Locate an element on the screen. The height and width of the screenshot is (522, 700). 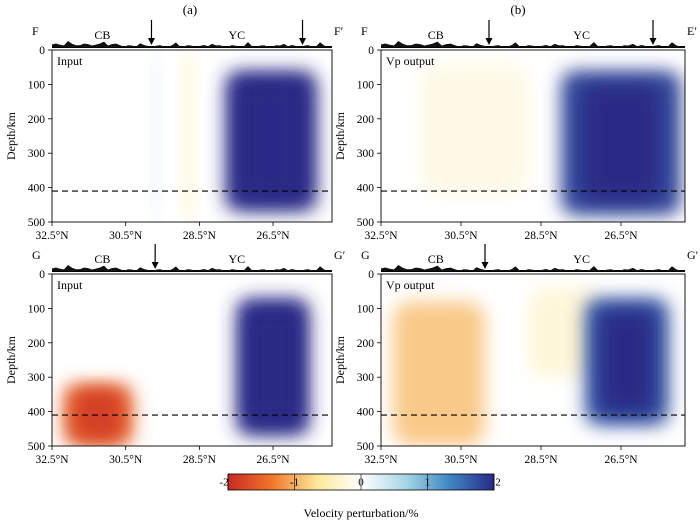
panel-a-label: (a) is located at coordinates (190, 9).